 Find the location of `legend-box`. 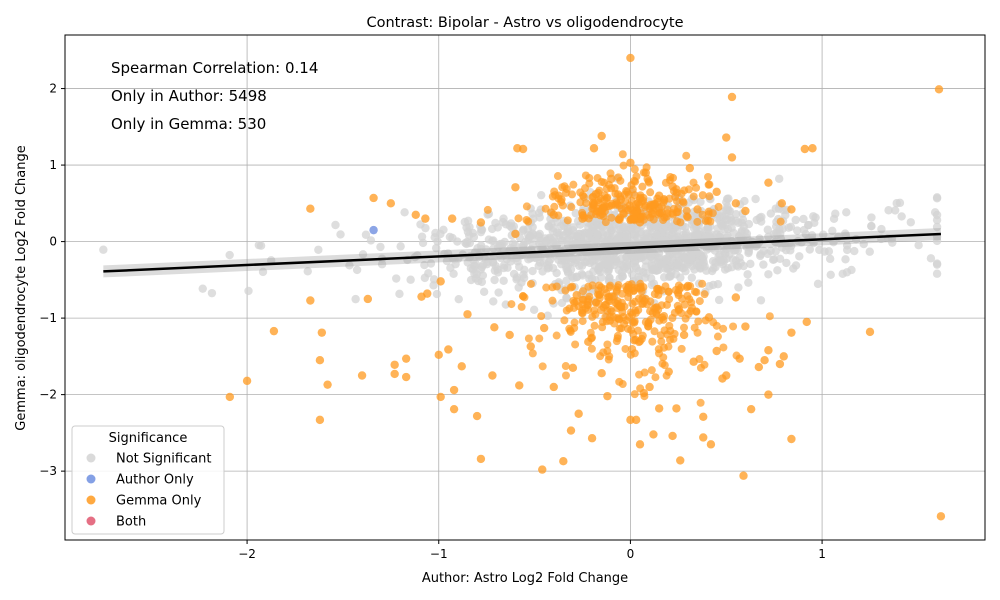

legend-box is located at coordinates (148, 480).